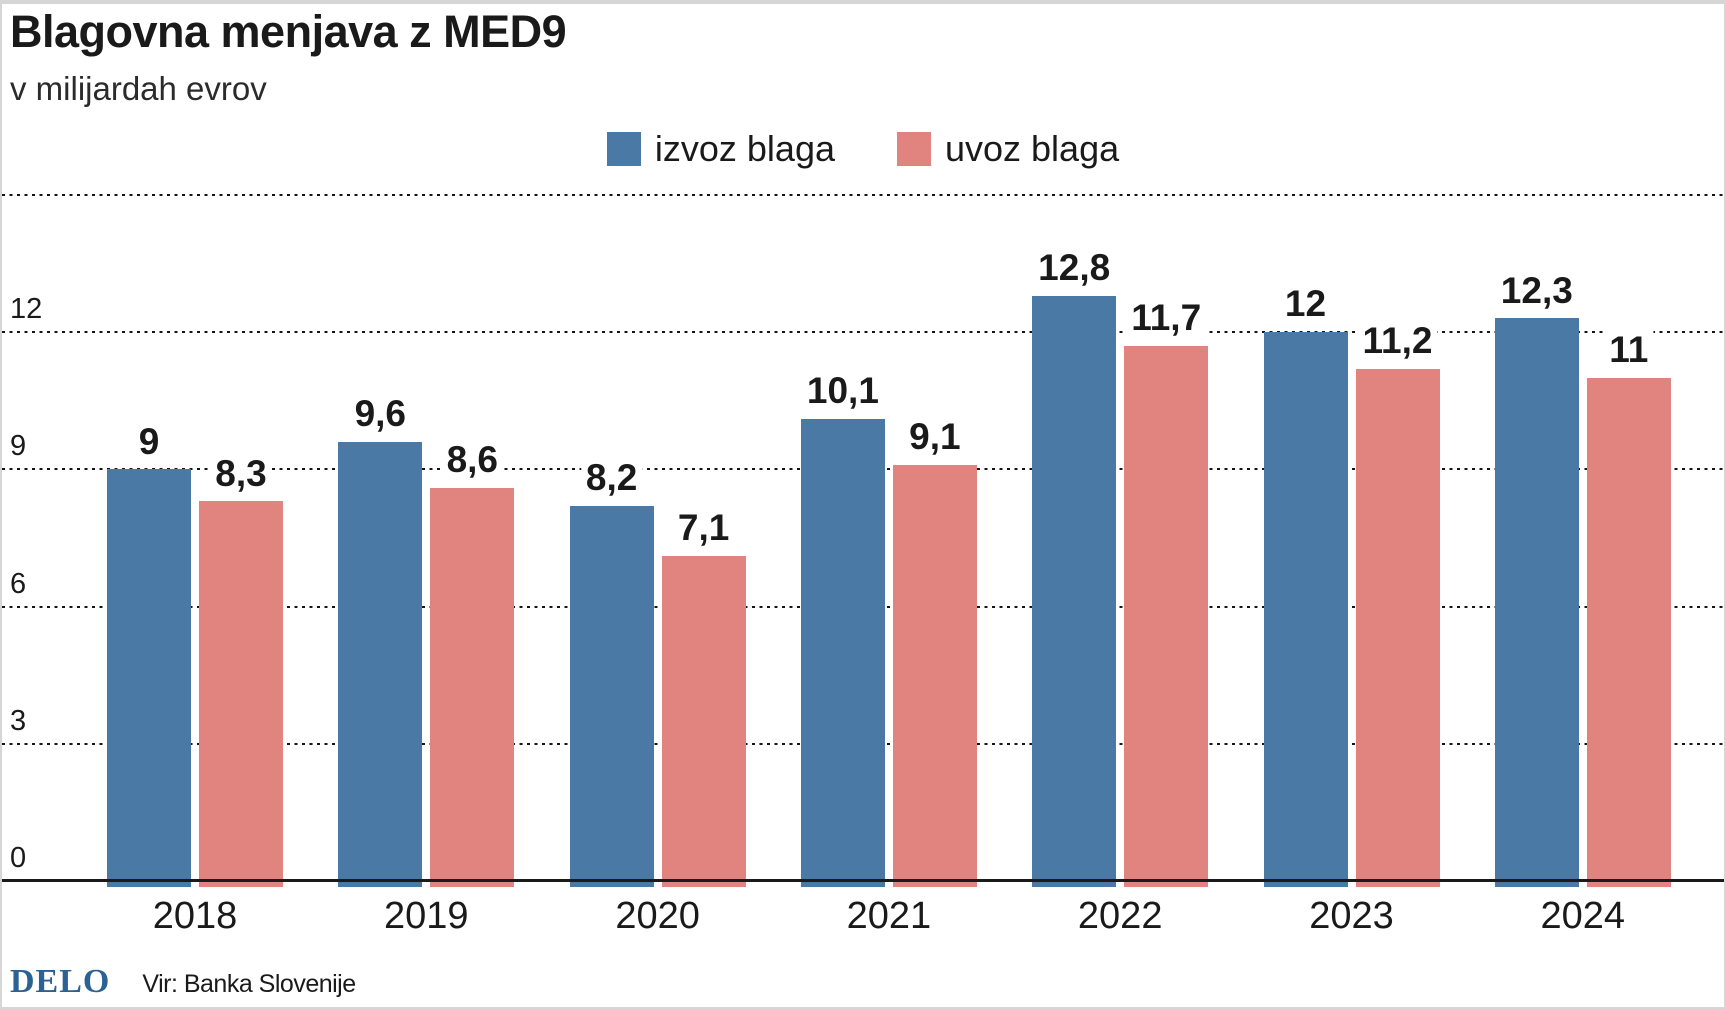 The width and height of the screenshot is (1726, 1009). Describe the element at coordinates (703, 529) in the screenshot. I see `value-label-uvoz-2020: 7,1` at that location.